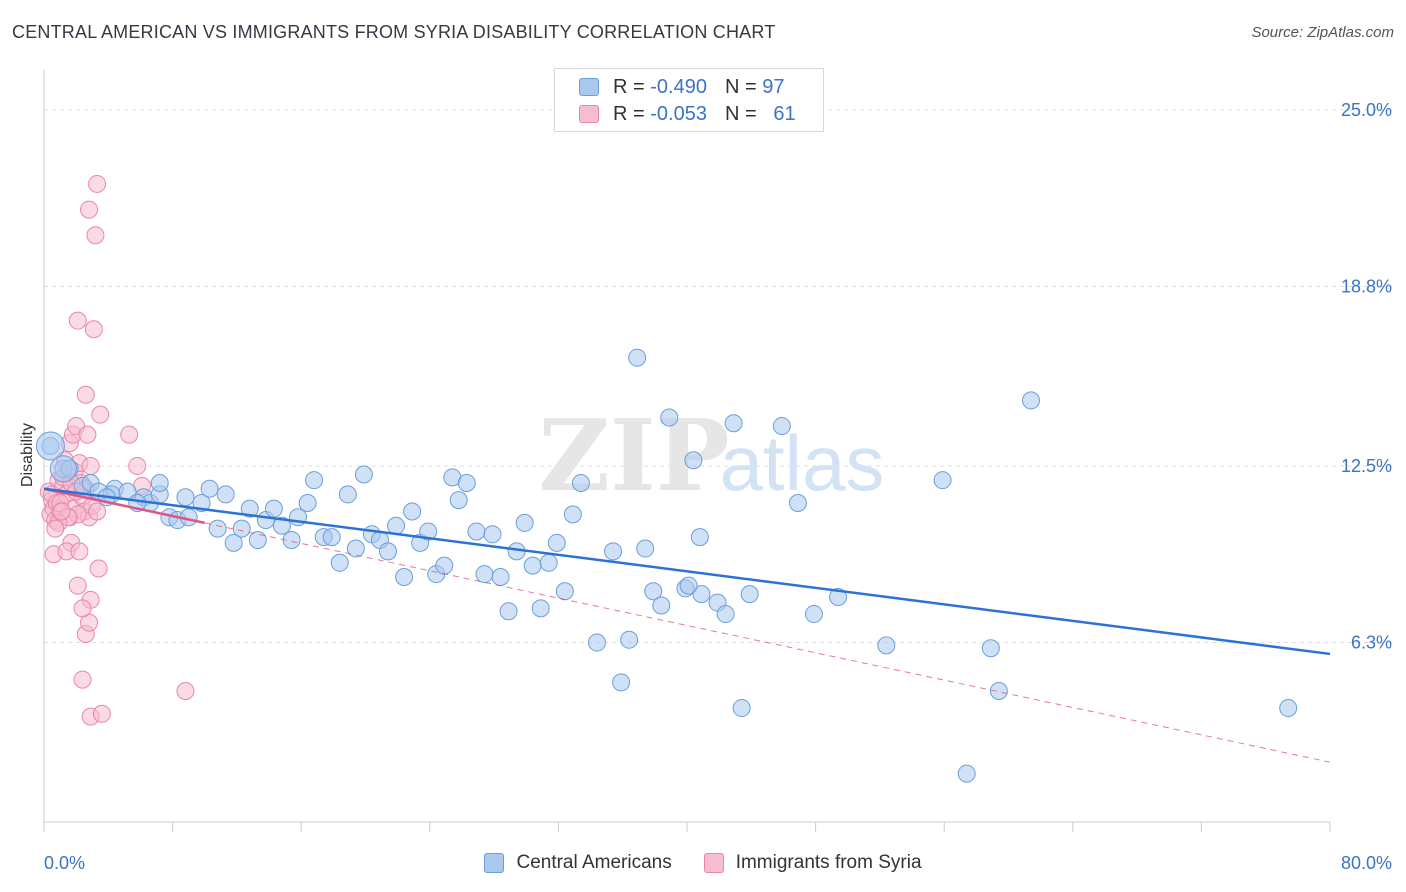 This screenshot has height=892, width=1406. Describe the element at coordinates (589, 87) in the screenshot. I see `blue-swatch` at that location.